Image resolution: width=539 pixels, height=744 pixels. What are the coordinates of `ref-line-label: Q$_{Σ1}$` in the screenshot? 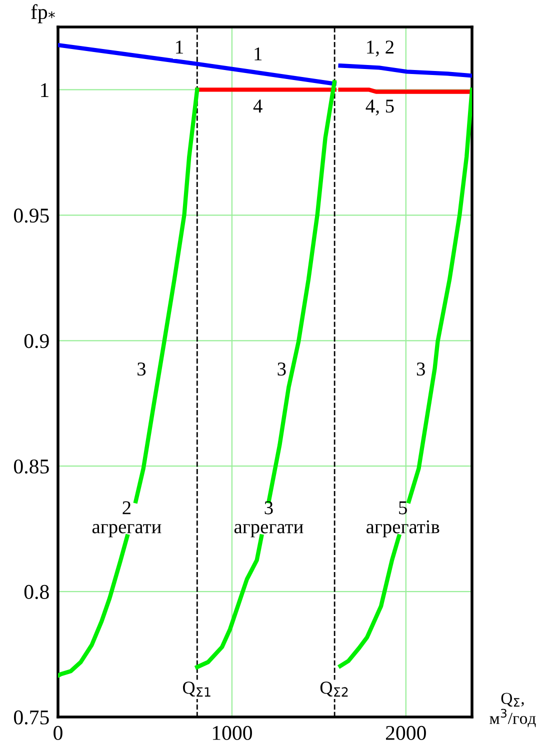 It's located at (196, 689).